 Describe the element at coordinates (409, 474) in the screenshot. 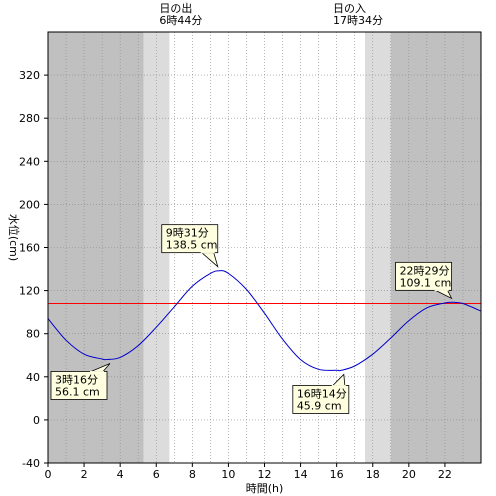

I see `x-tick-label: 20` at that location.